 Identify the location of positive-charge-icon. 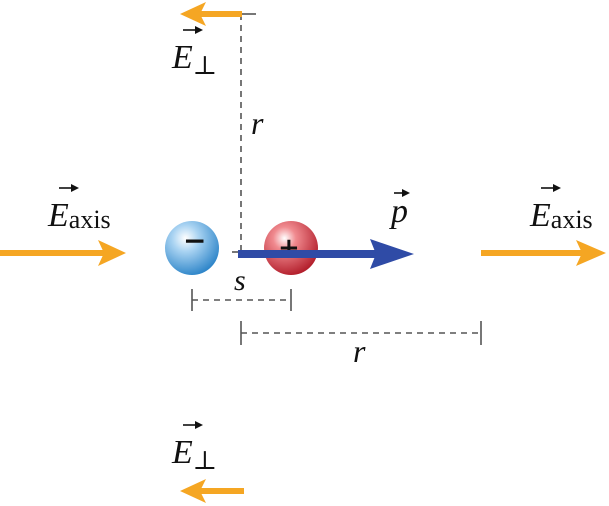
(291, 248).